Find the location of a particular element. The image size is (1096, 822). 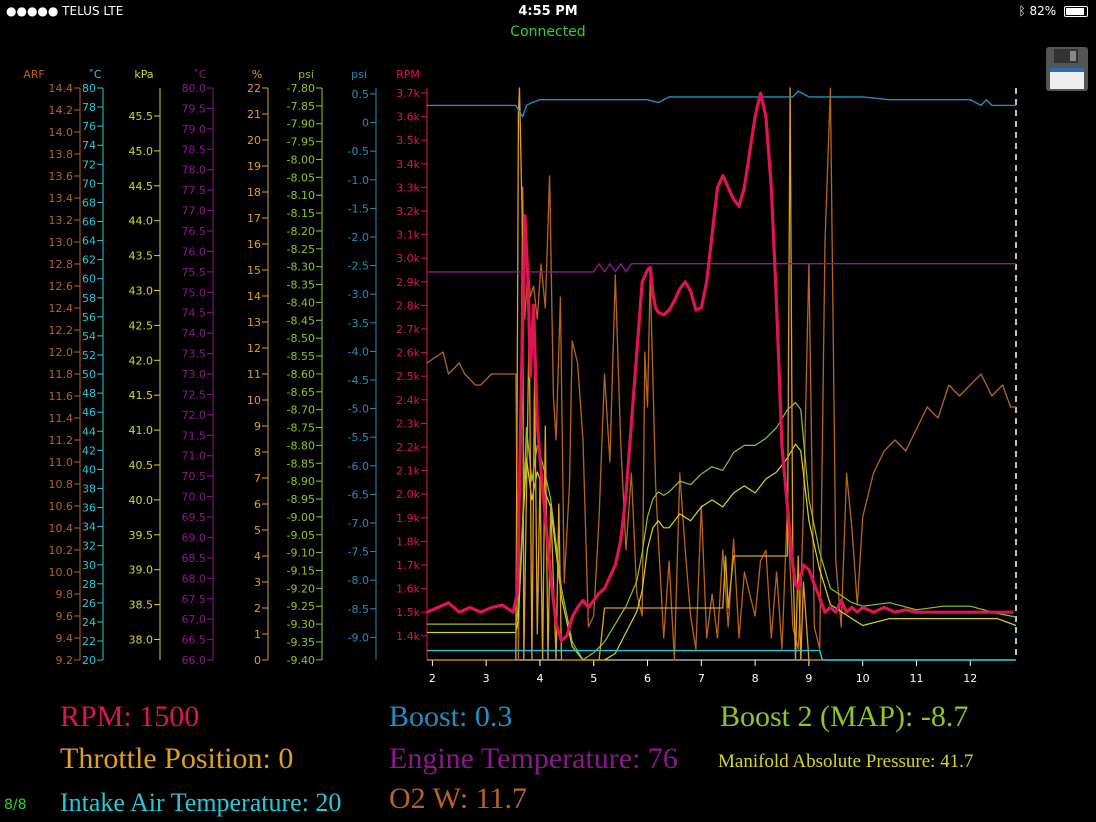

tick-label: 73.5 is located at coordinates (194, 354).